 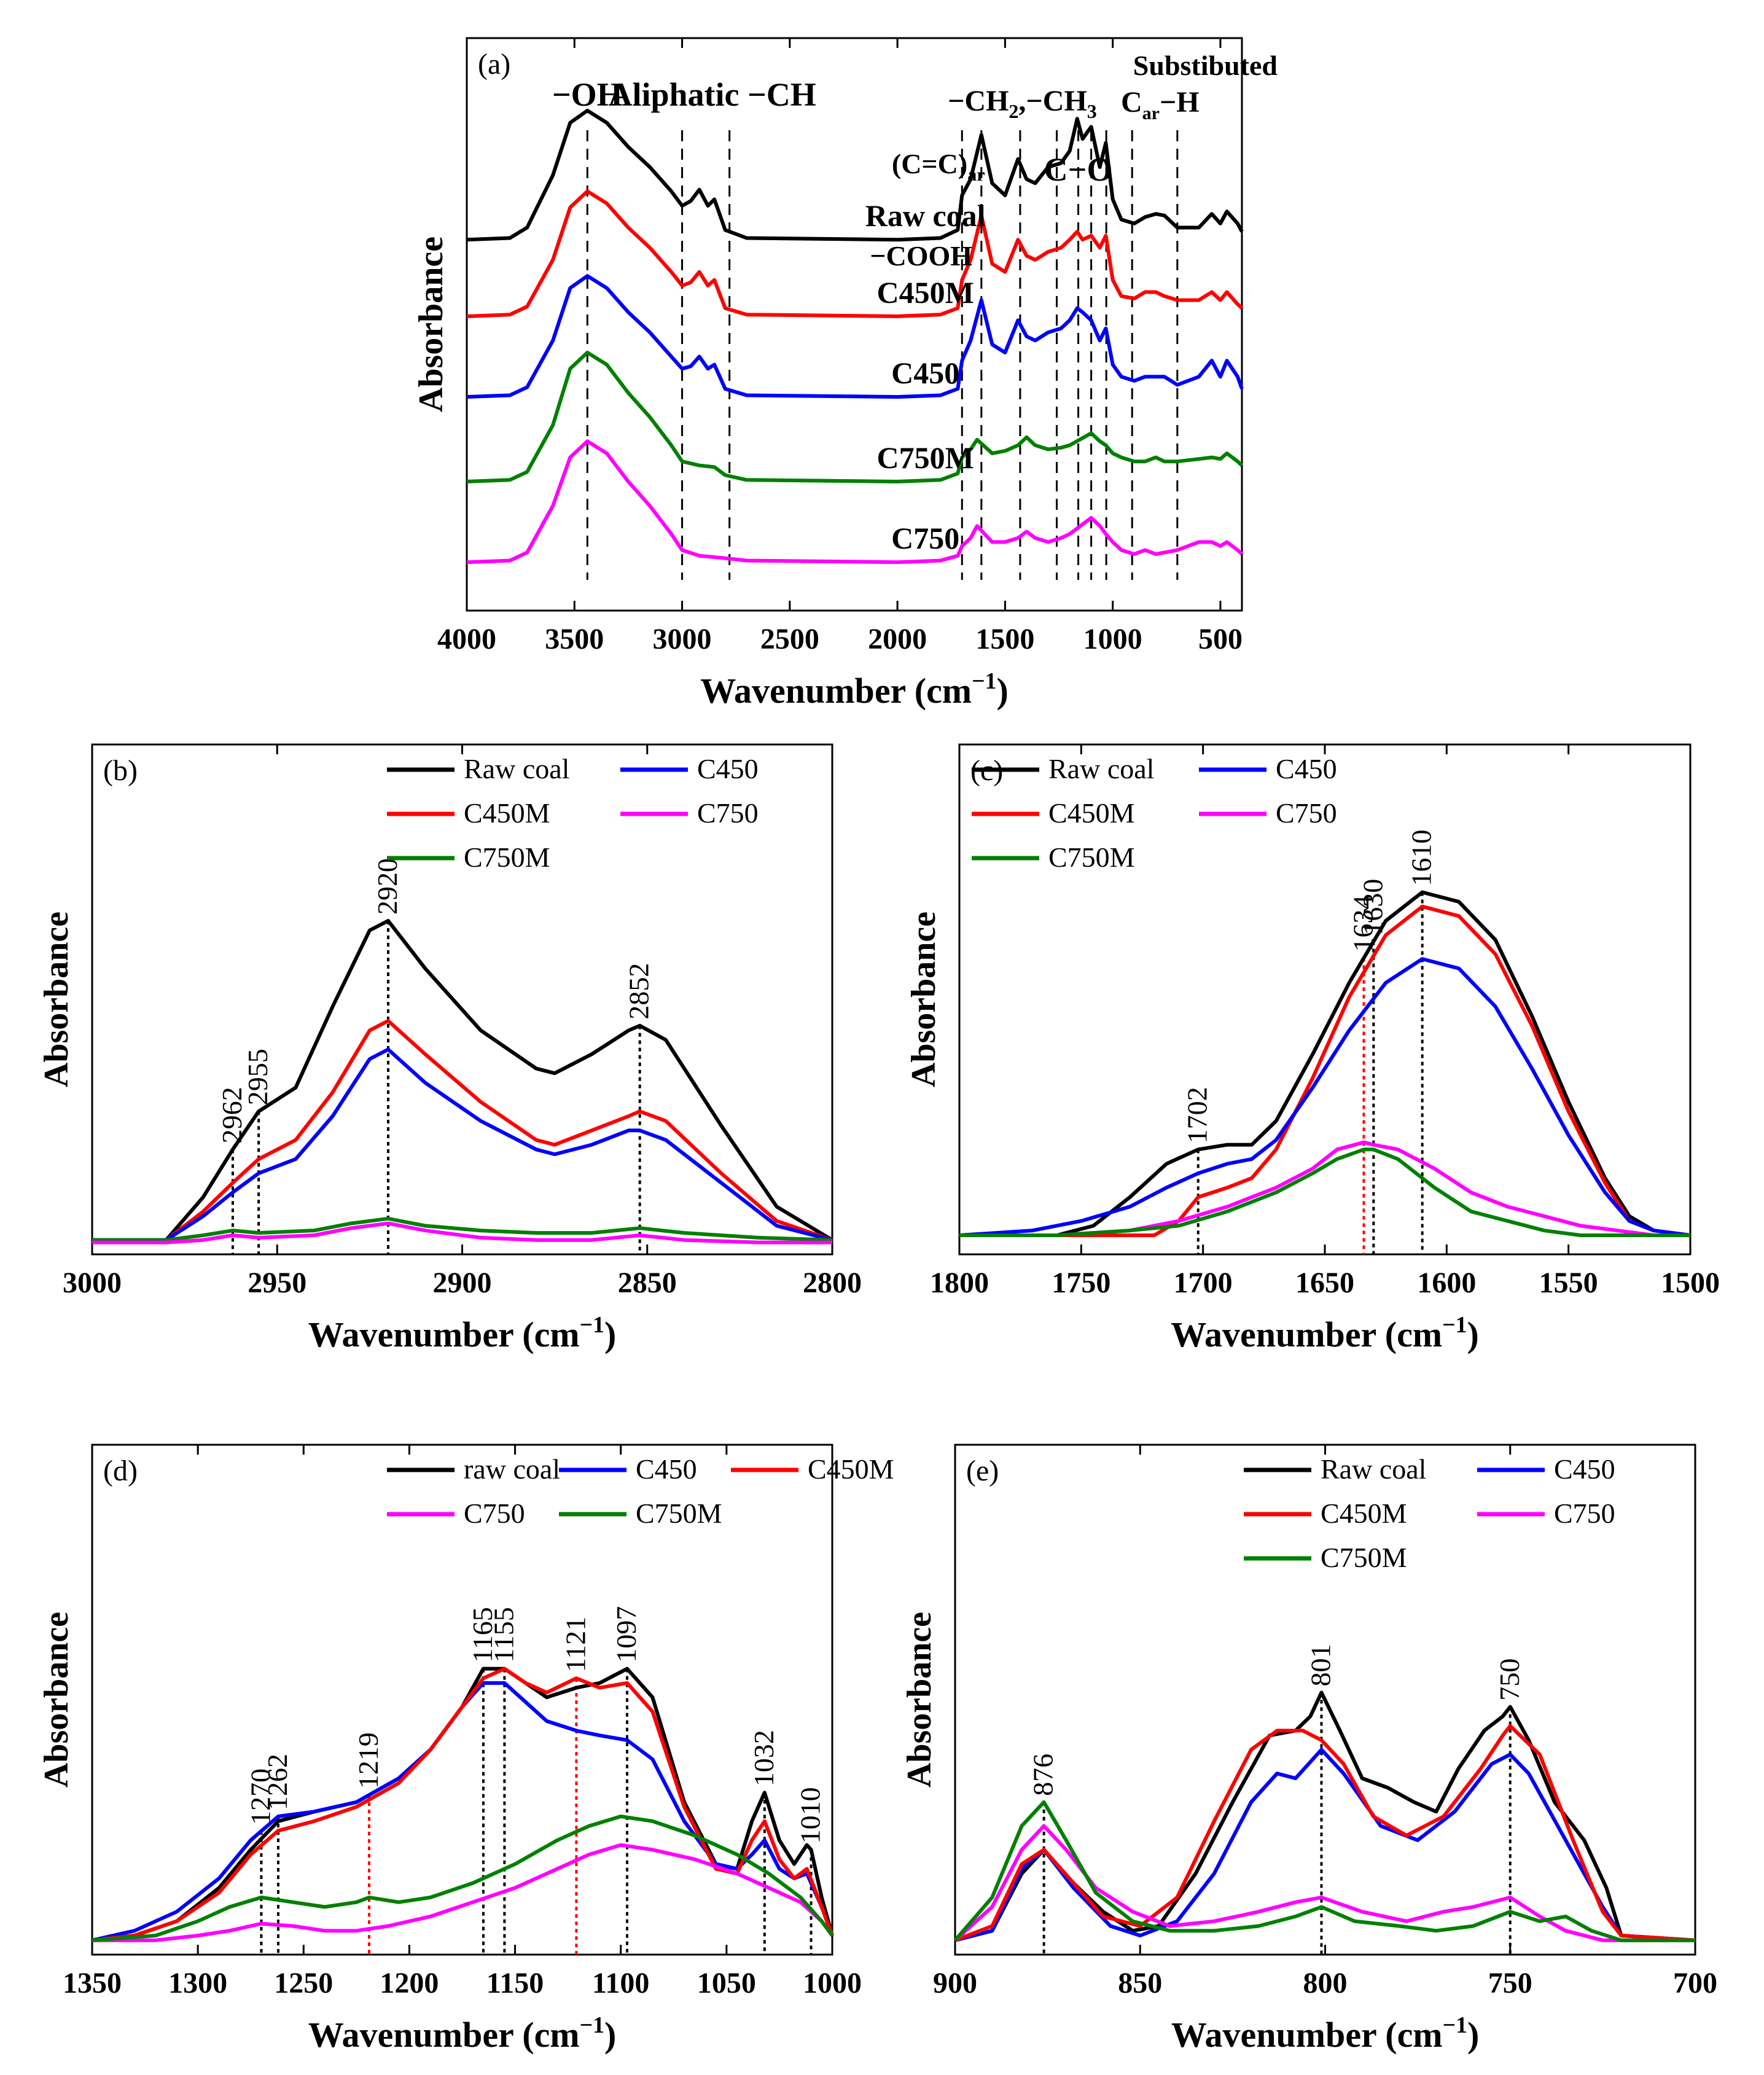 What do you see at coordinates (626, 1634) in the screenshot?
I see `peak-label: 1097` at bounding box center [626, 1634].